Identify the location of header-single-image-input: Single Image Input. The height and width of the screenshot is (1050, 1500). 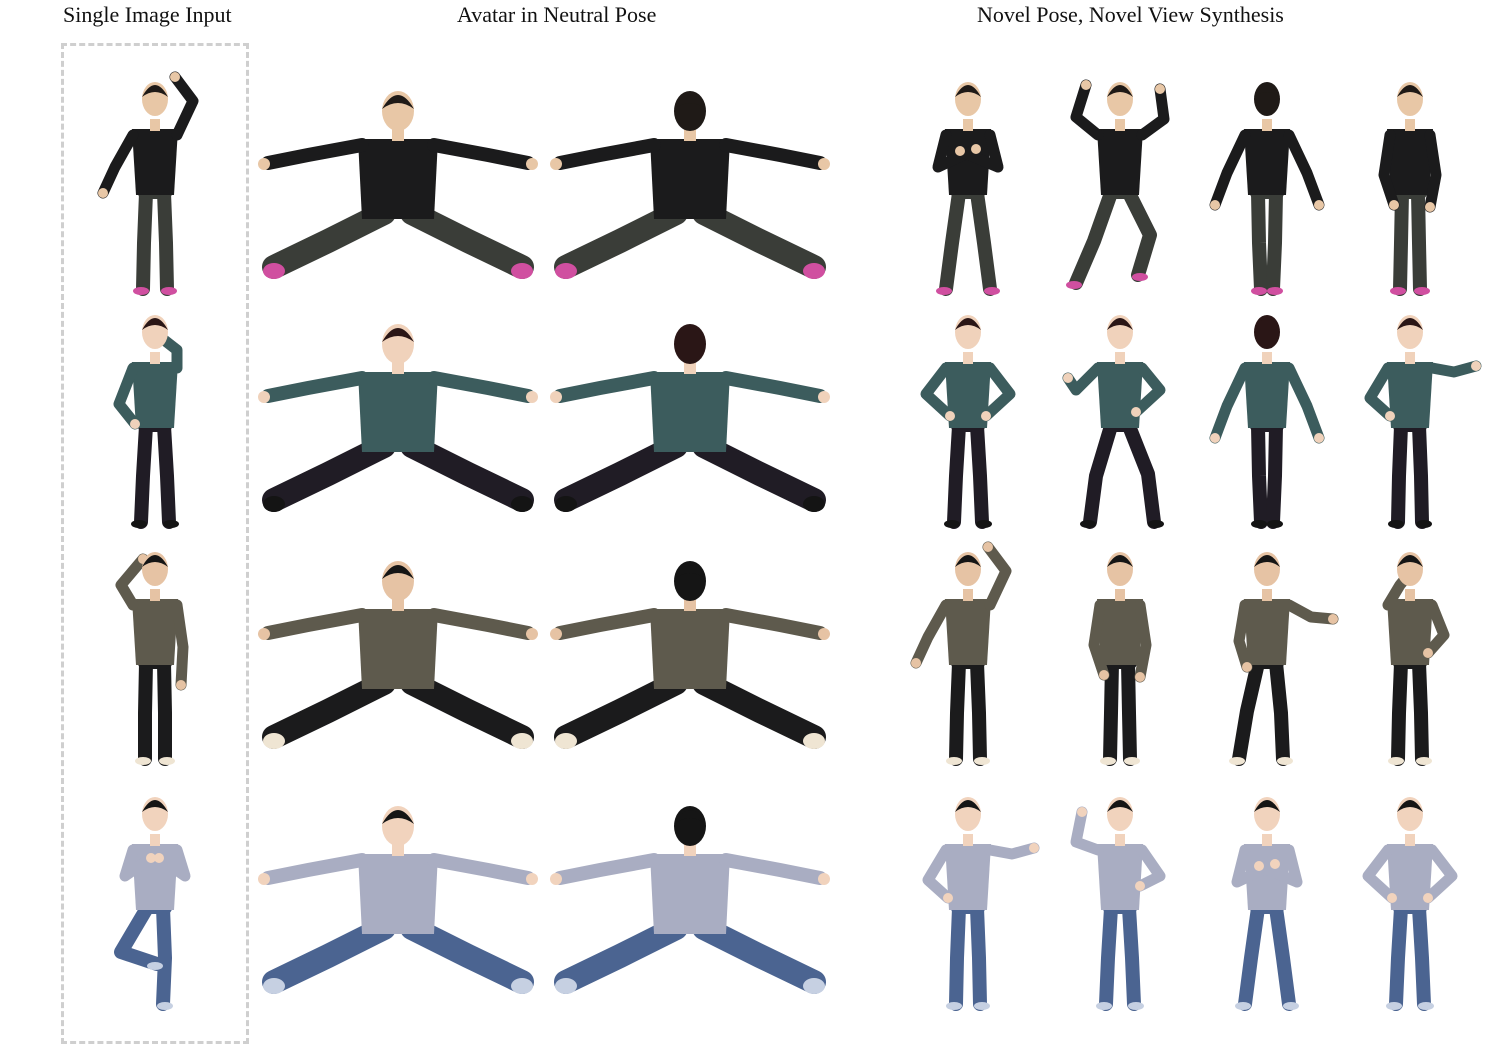
(147, 14).